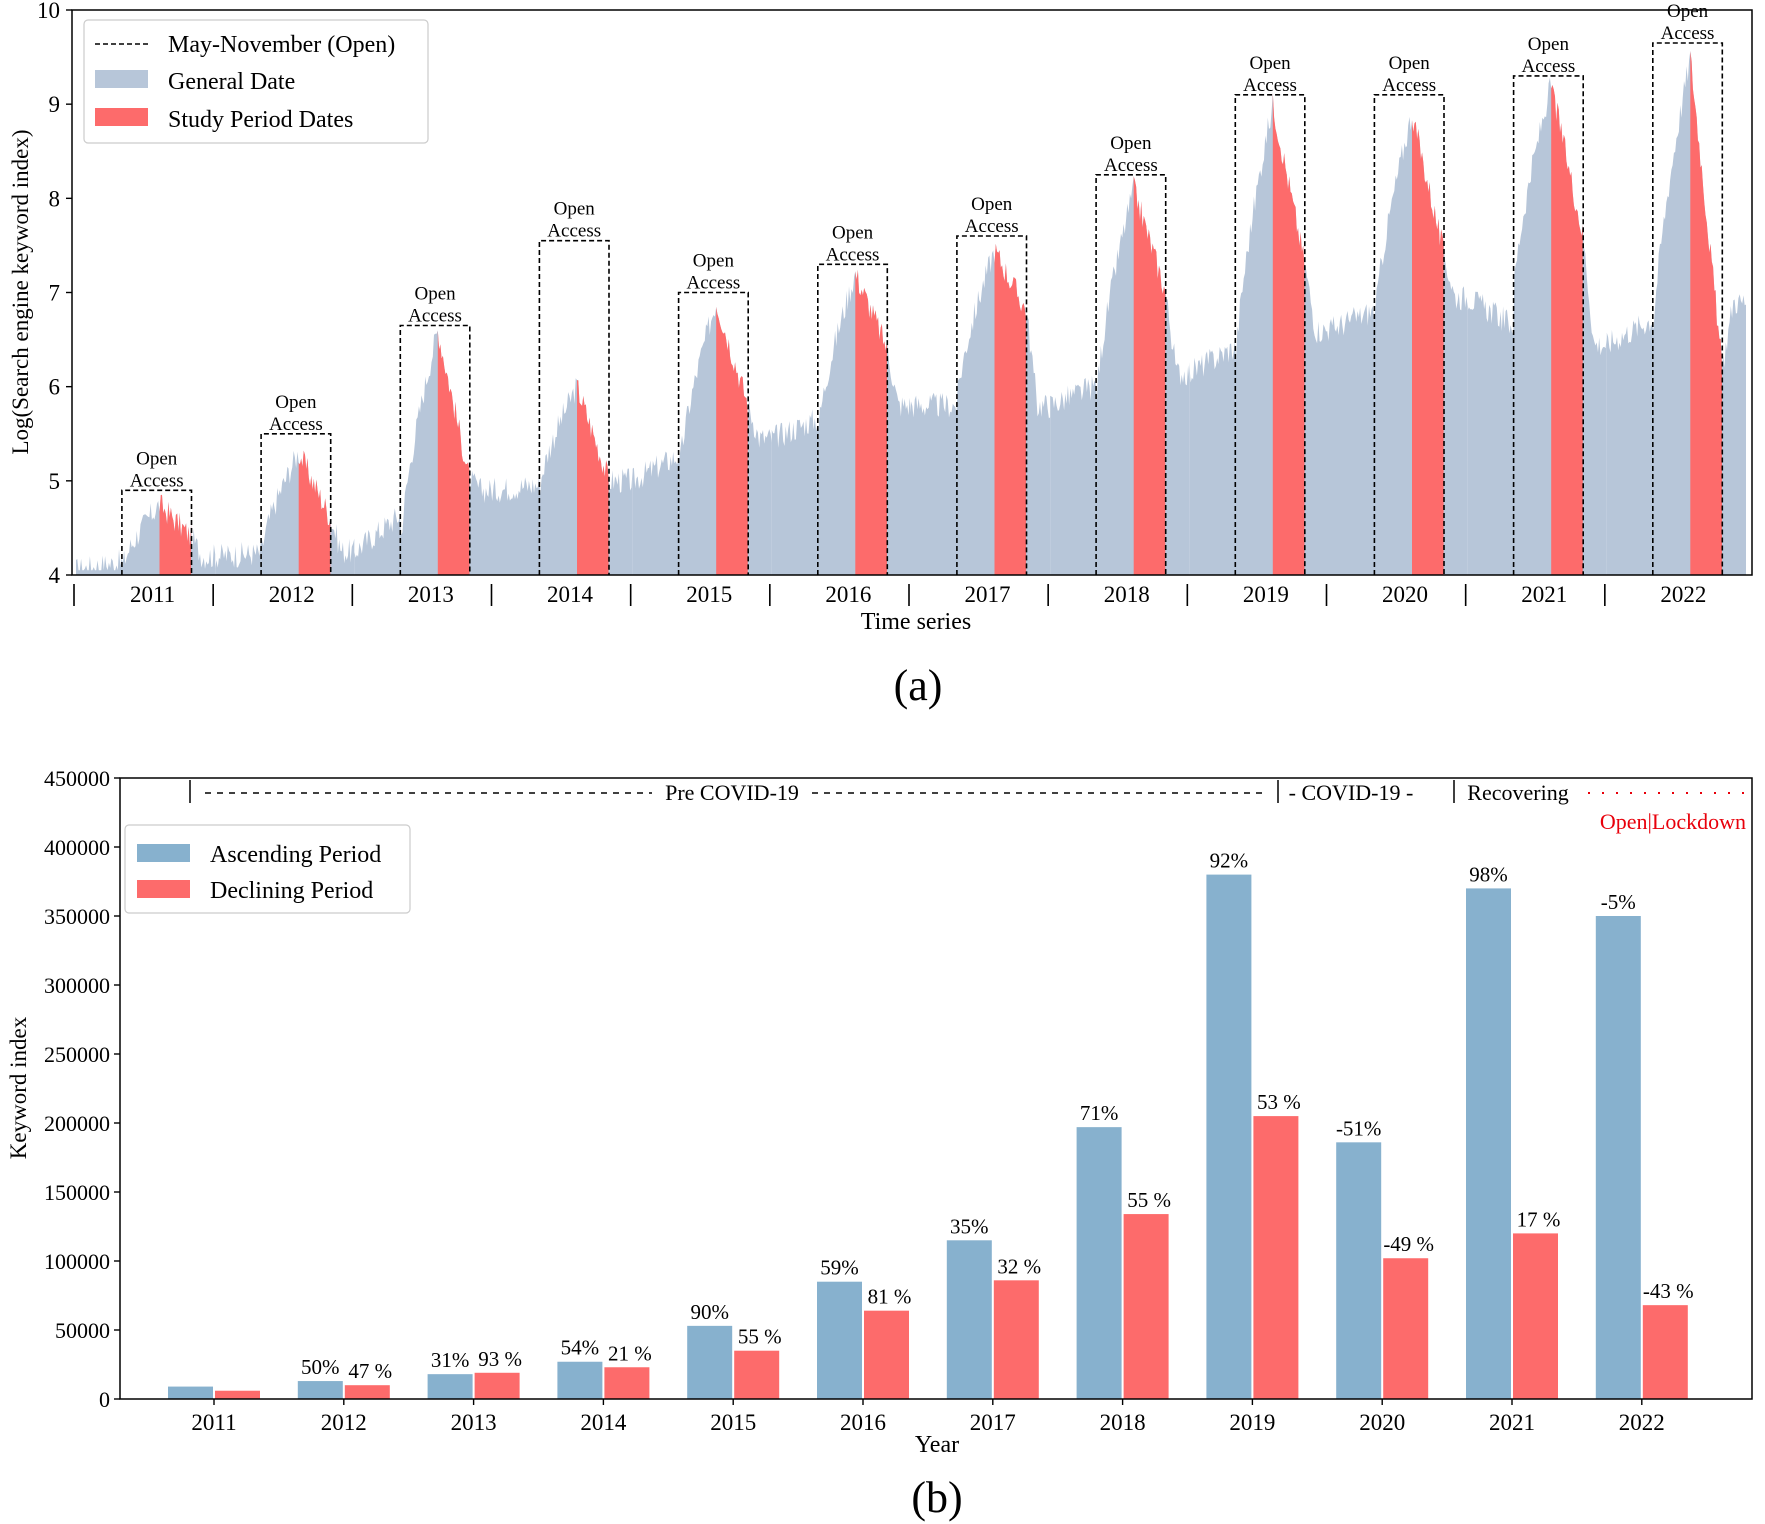  What do you see at coordinates (18, 1087) in the screenshot?
I see `panel-b-y-axis-label: Keyword index` at bounding box center [18, 1087].